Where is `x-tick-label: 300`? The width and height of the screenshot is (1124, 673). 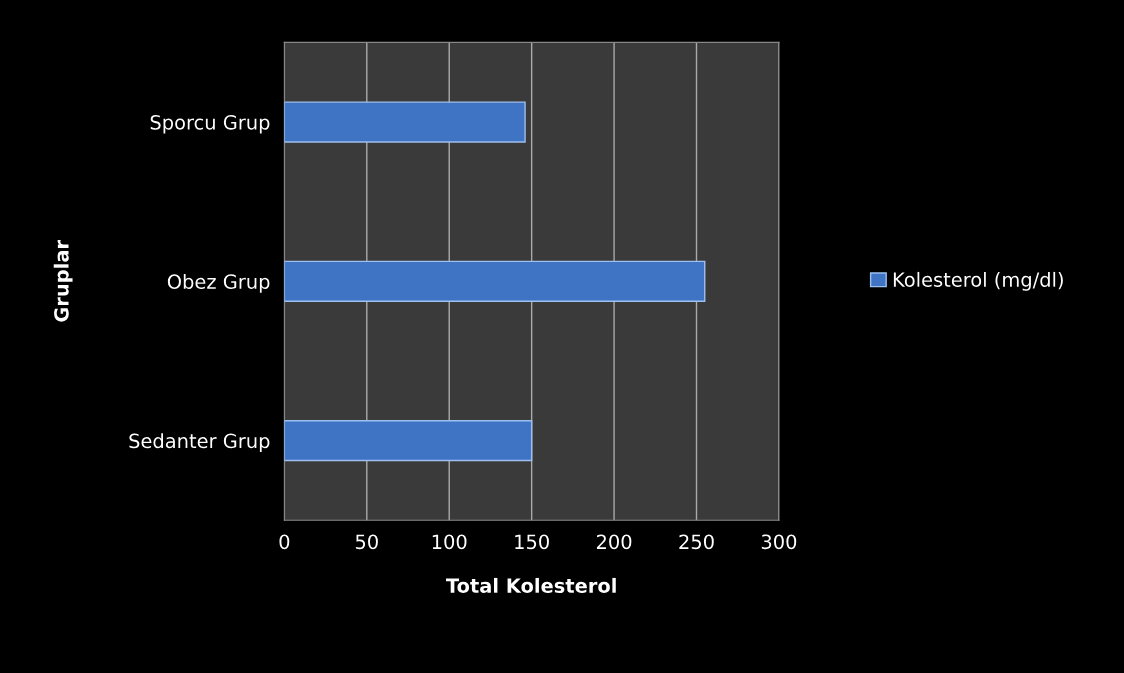 x-tick-label: 300 is located at coordinates (779, 542).